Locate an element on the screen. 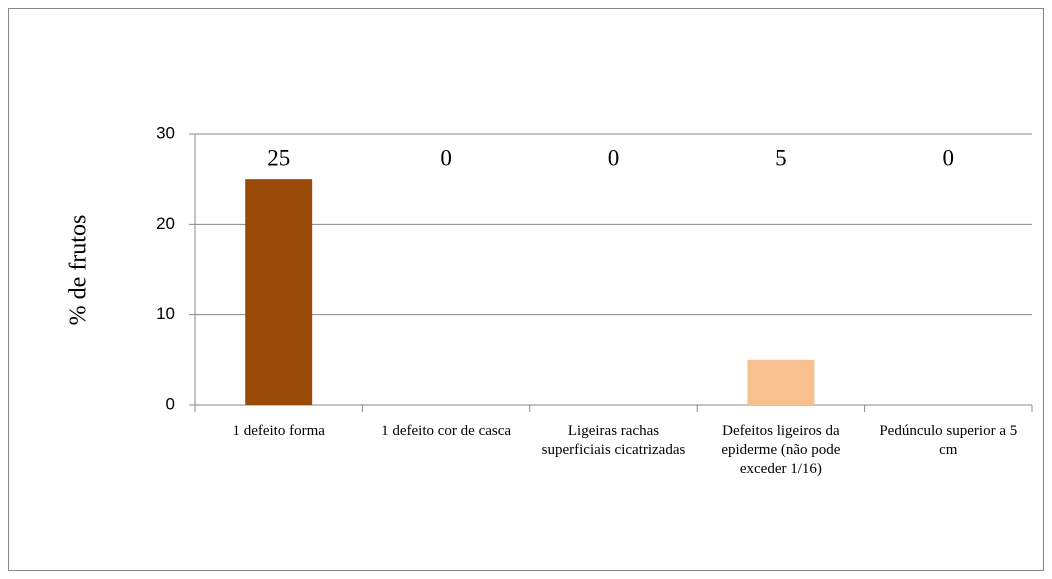 The height and width of the screenshot is (579, 1052). x-tick-label: Pedúnculo superior a 5 cm is located at coordinates (948, 440).